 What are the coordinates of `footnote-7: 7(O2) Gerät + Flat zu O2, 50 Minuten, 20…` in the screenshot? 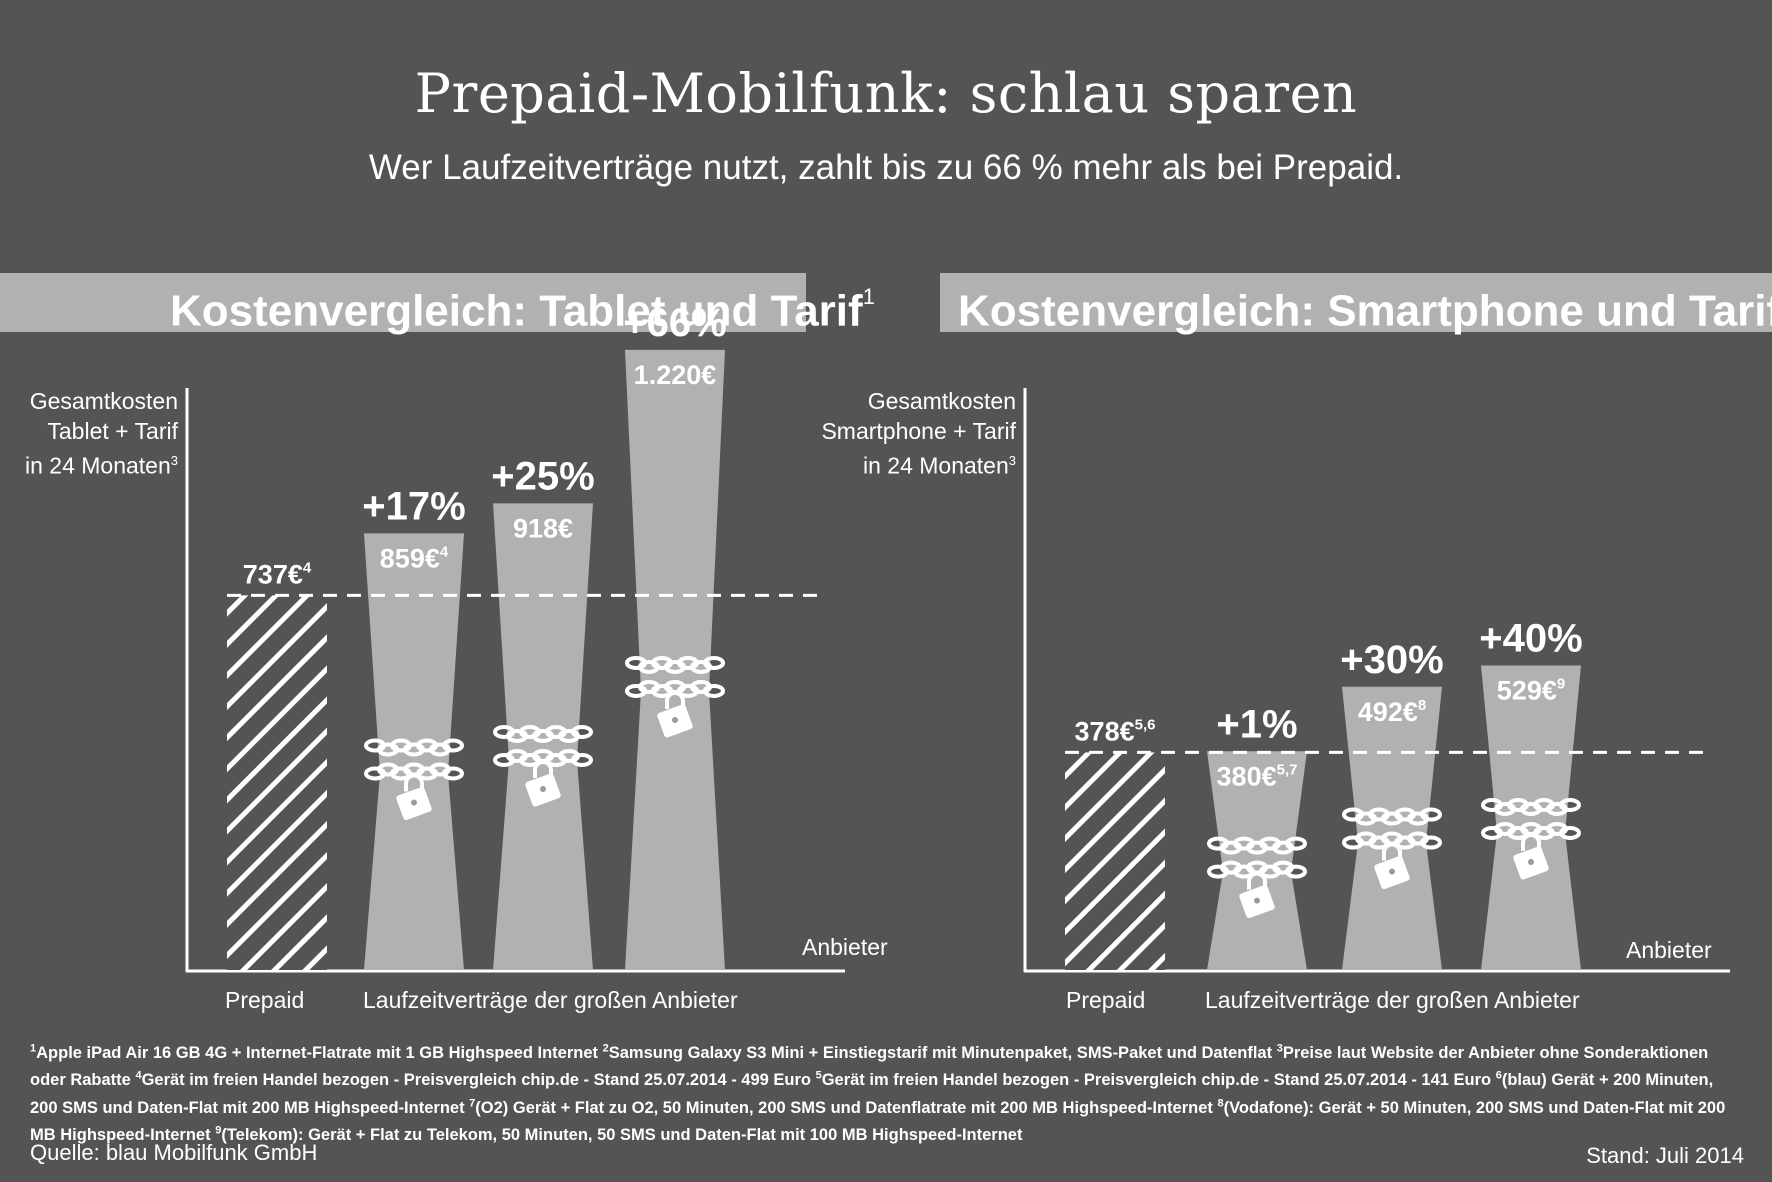 It's located at (841, 1107).